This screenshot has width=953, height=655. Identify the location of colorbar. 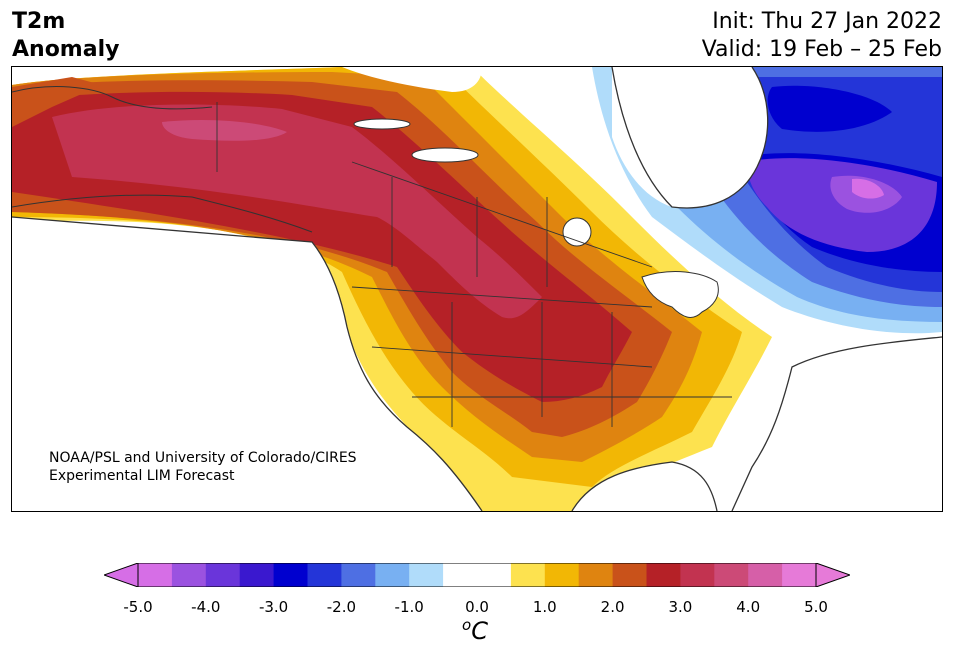
(477, 575).